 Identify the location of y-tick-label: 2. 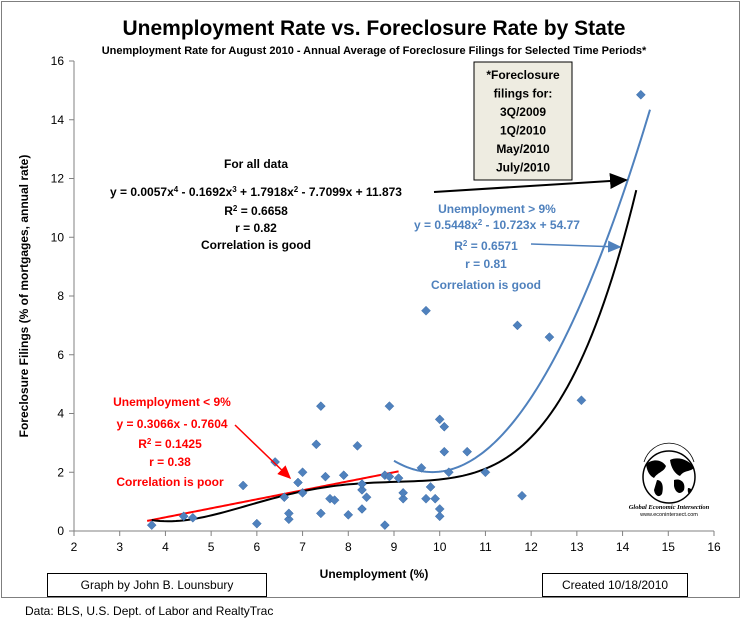
(60, 472).